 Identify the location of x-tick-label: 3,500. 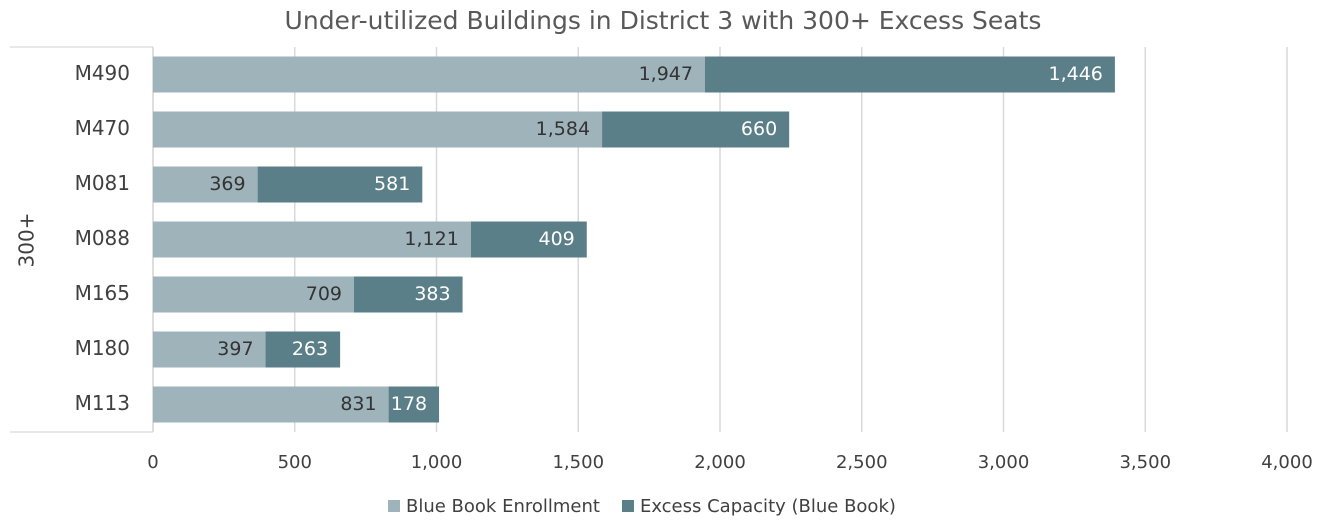
(1145, 462).